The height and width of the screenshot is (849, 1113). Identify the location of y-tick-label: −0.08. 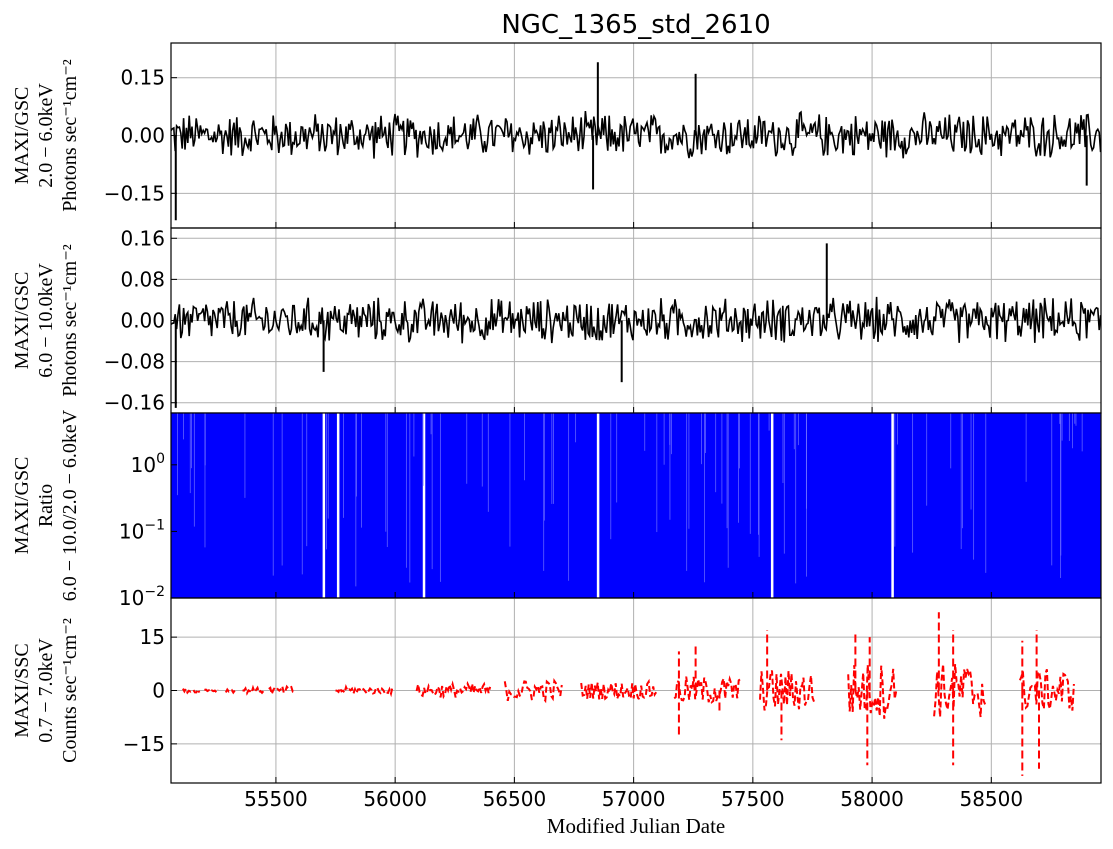
(134, 362).